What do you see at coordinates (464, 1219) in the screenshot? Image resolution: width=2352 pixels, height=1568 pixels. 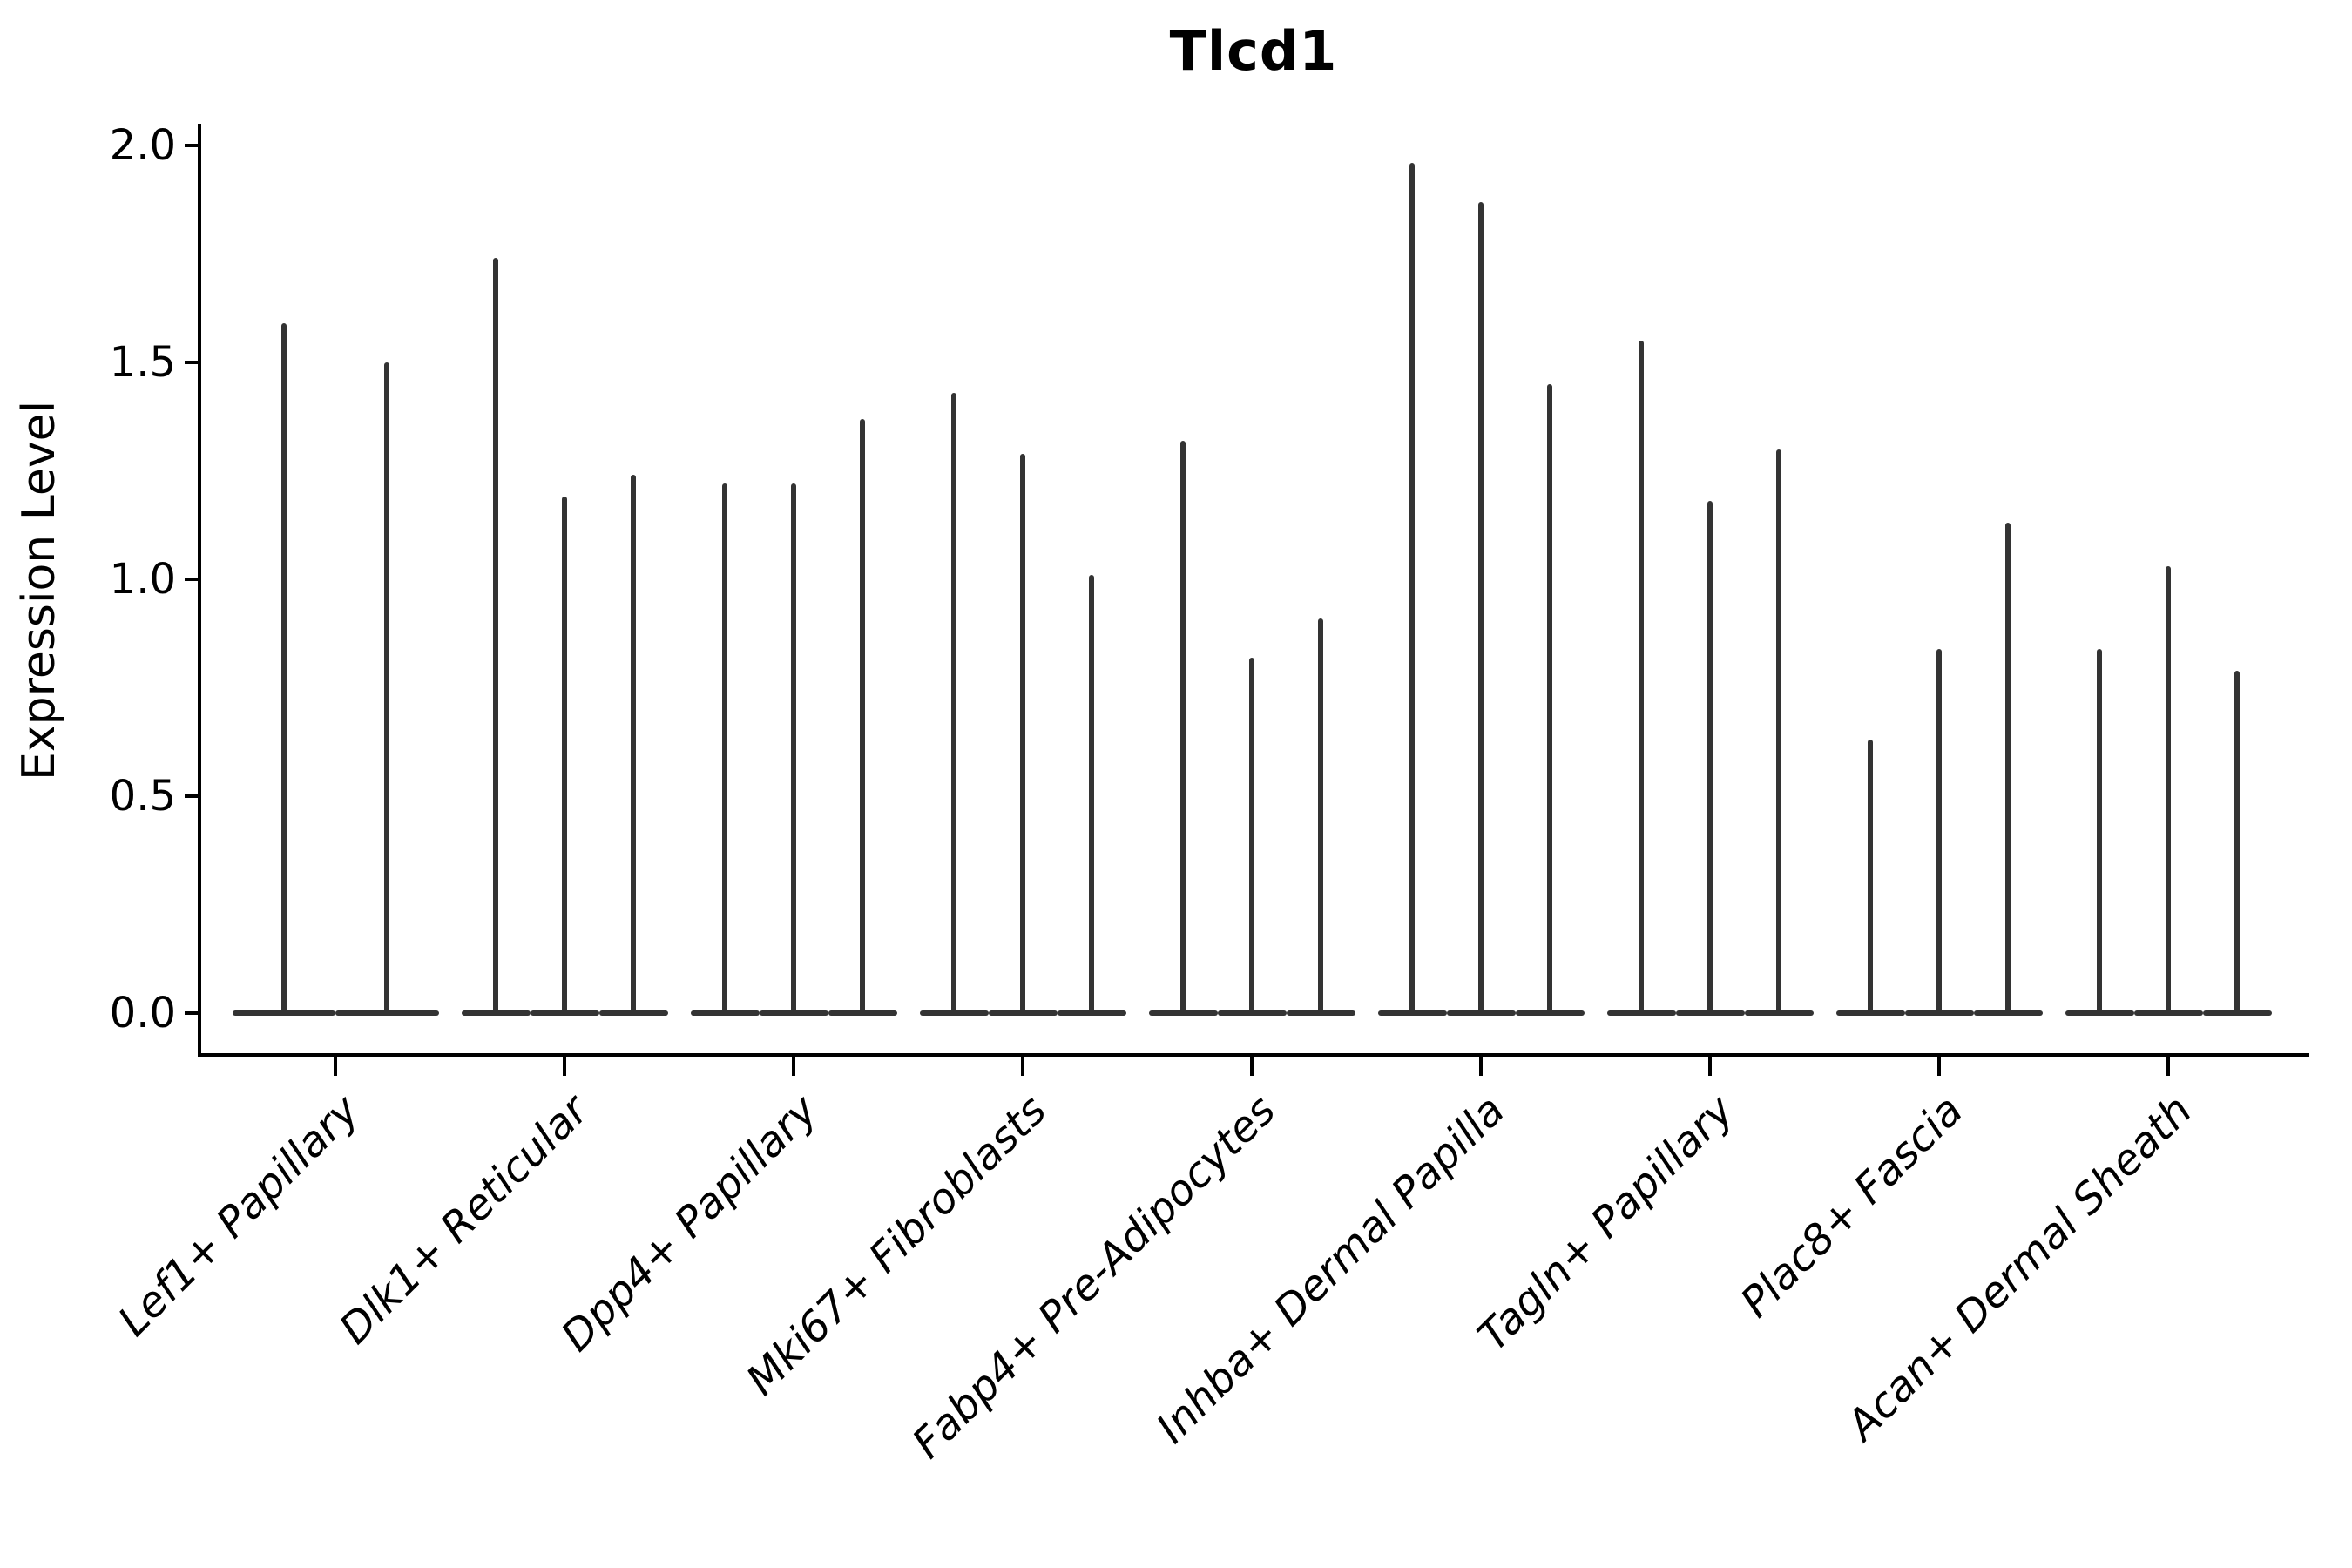 I see `x-tick-label: Dlk1+ Reticular` at bounding box center [464, 1219].